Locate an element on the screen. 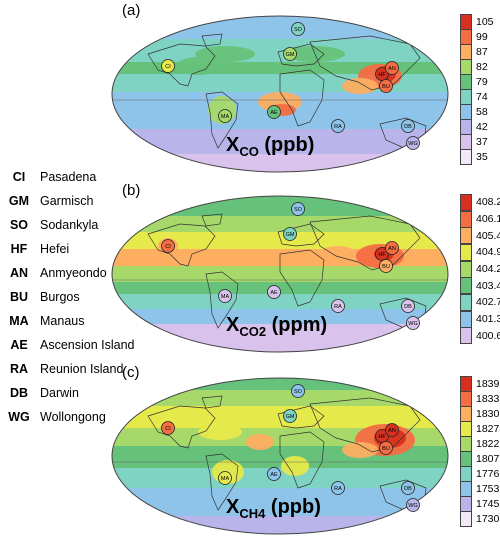  colorbar-tick-label: 404.2 is located at coordinates (488, 269).